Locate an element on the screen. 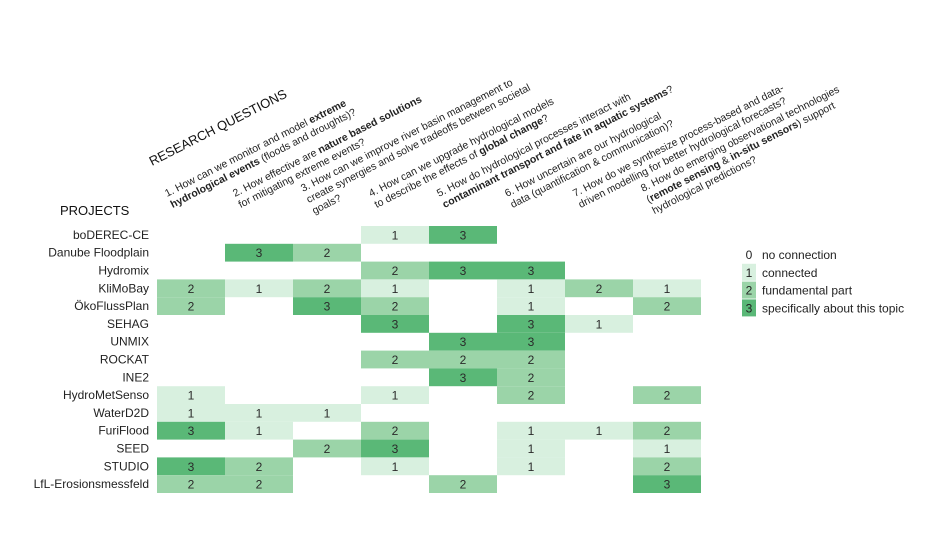  legend-label: specifically about this topic is located at coordinates (833, 308).